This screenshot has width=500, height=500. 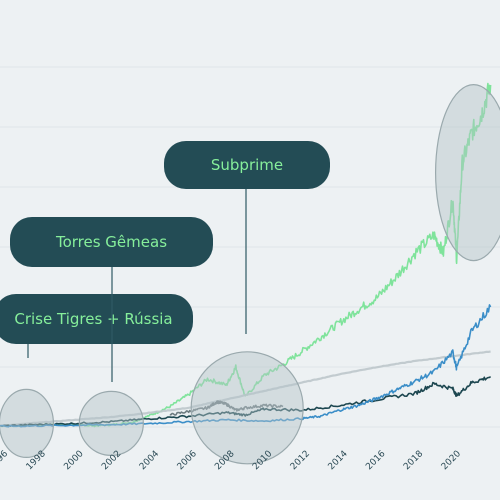 What do you see at coordinates (93, 319) in the screenshot?
I see `callout-label: Crise Tigres + Rússia` at bounding box center [93, 319].